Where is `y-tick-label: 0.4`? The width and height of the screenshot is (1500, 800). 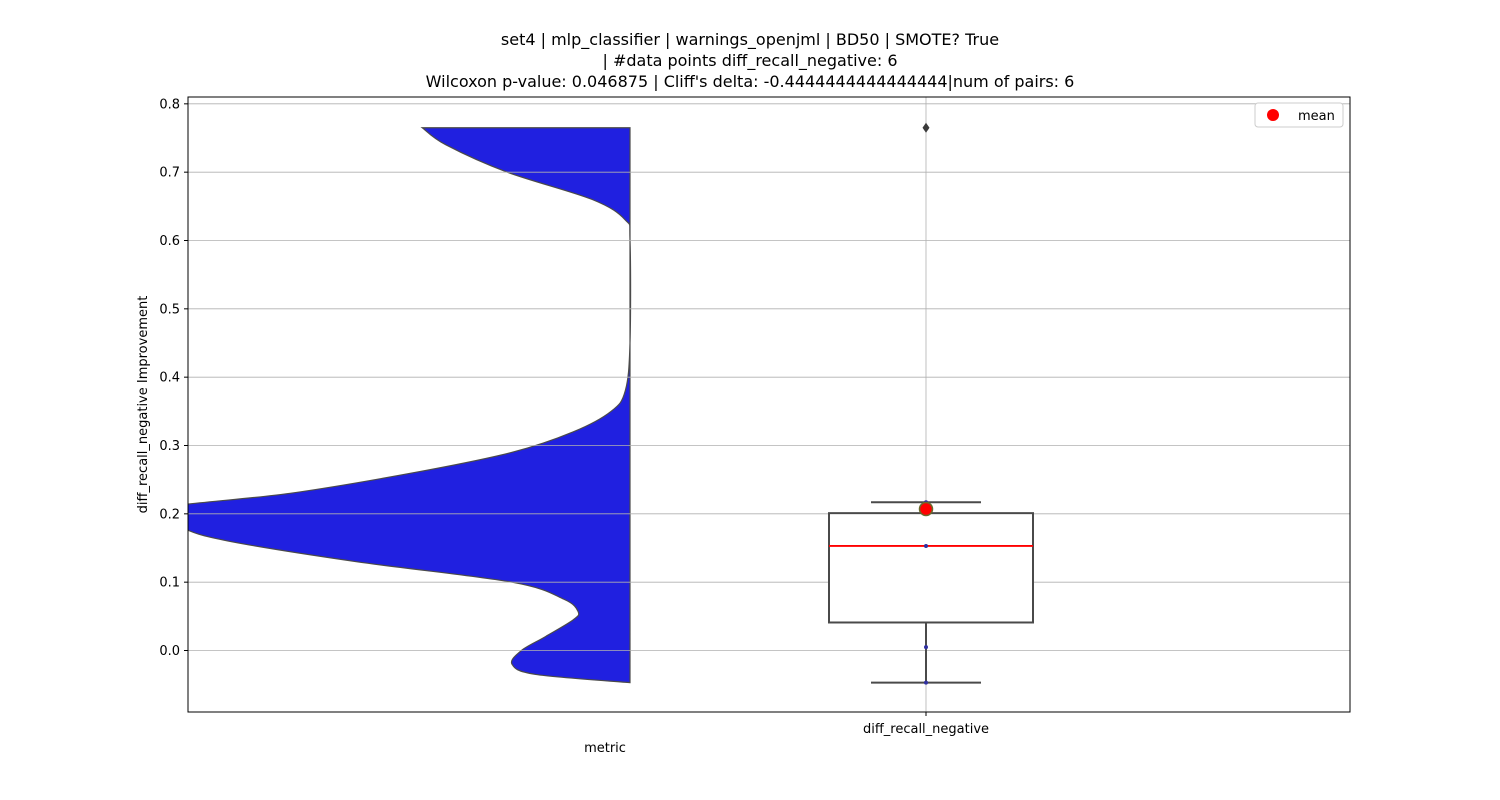 y-tick-label: 0.4 is located at coordinates (169, 378).